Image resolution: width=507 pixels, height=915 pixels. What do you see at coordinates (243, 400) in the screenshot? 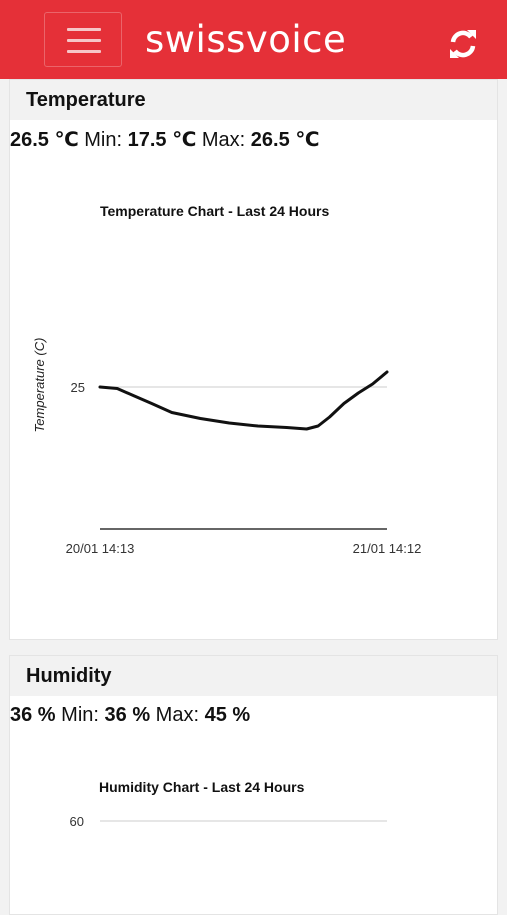
I see `temperature-series-line` at bounding box center [243, 400].